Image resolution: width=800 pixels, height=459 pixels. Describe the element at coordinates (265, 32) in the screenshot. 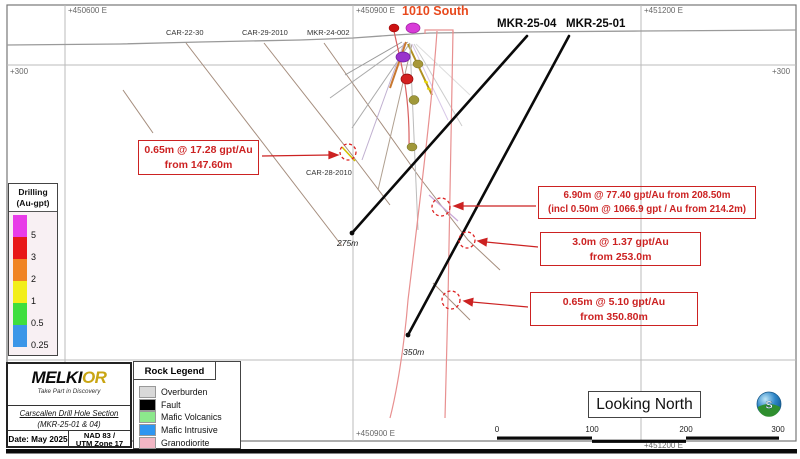

I see `hole-label-car-29-2010: CAR-29-2010` at that location.